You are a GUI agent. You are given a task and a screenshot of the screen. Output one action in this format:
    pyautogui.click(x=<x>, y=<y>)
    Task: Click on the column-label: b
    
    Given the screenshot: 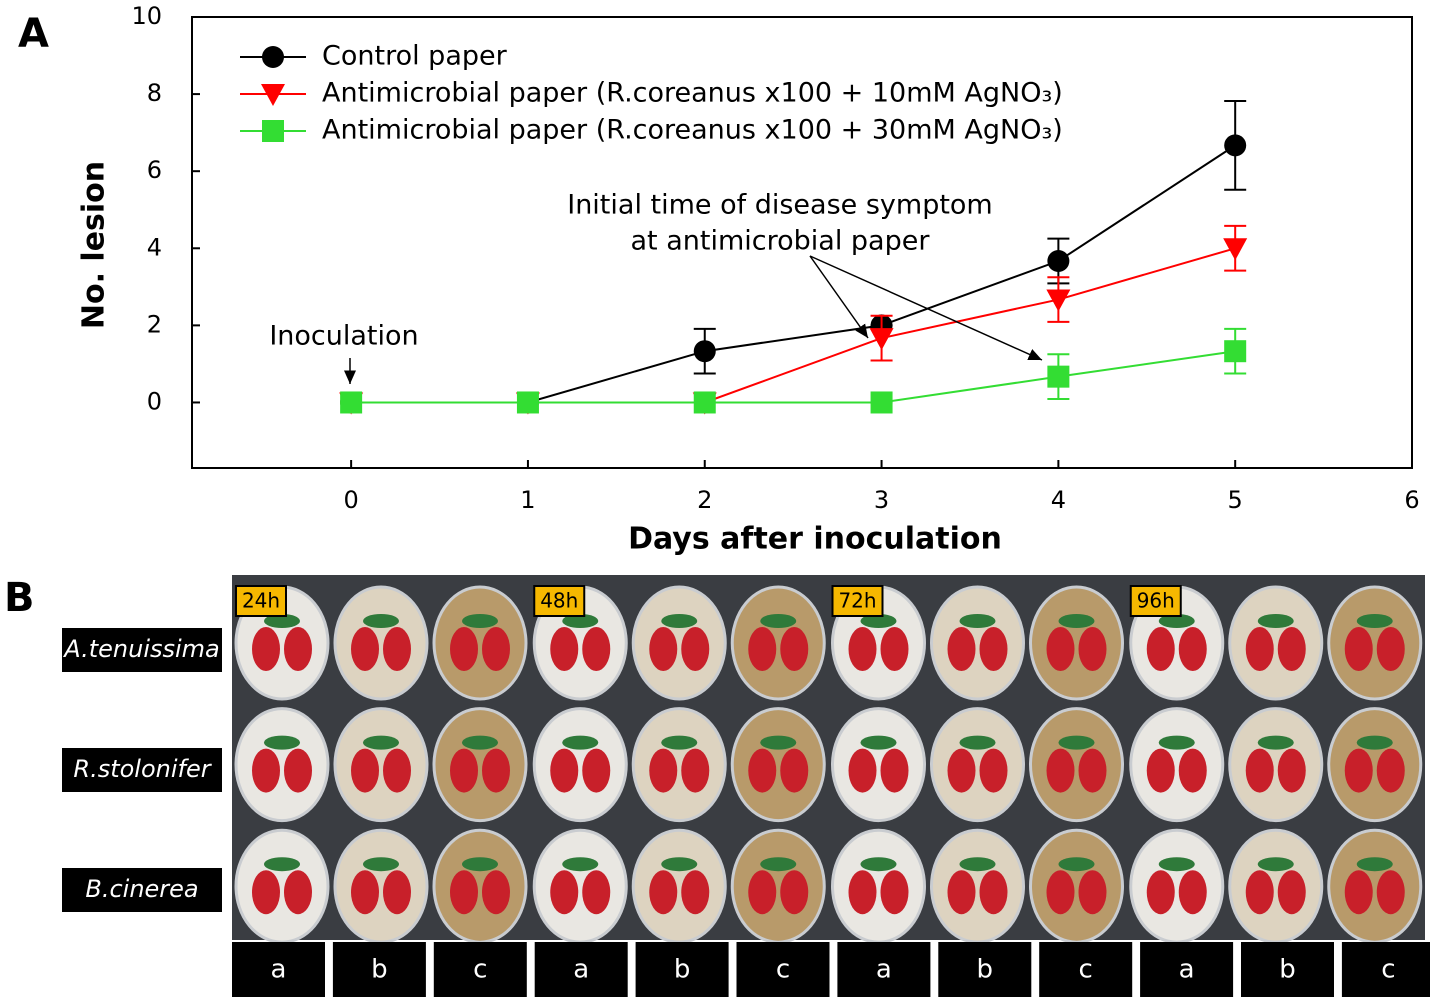 What is the action you would take?
    pyautogui.click(x=379, y=970)
    